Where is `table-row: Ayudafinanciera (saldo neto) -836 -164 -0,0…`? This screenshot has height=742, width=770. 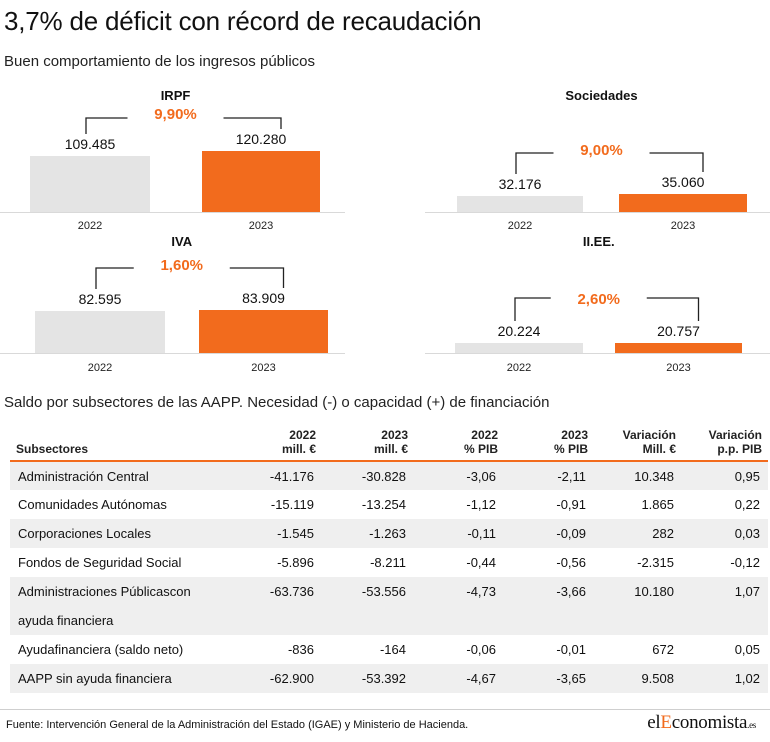 table-row: Ayudafinanciera (saldo neto) -836 -164 -0,0… is located at coordinates (389, 649).